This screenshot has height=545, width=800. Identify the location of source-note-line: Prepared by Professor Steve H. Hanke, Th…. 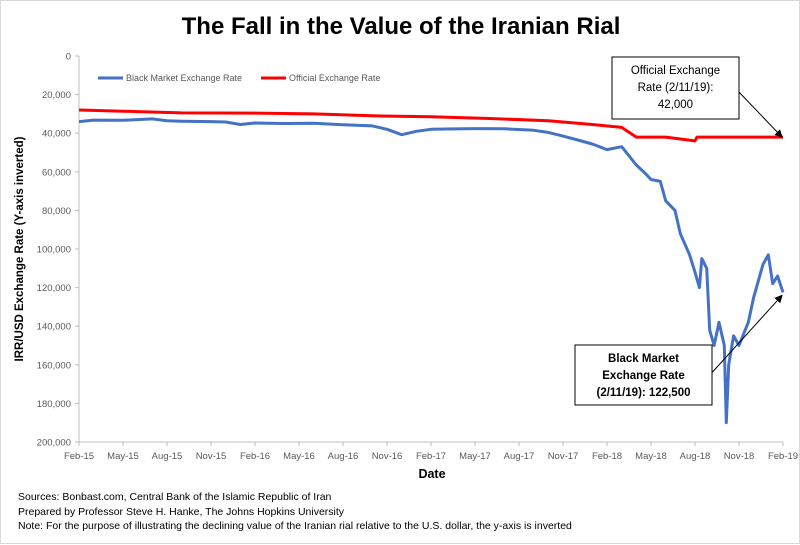
(181, 511).